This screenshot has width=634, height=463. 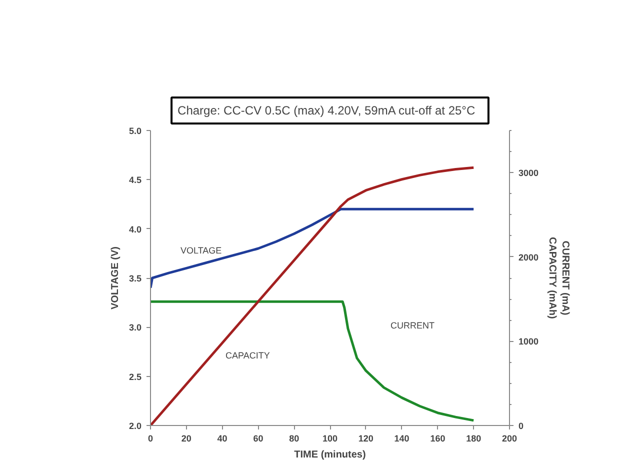 What do you see at coordinates (186, 439) in the screenshot?
I see `x-tick-label: 20` at bounding box center [186, 439].